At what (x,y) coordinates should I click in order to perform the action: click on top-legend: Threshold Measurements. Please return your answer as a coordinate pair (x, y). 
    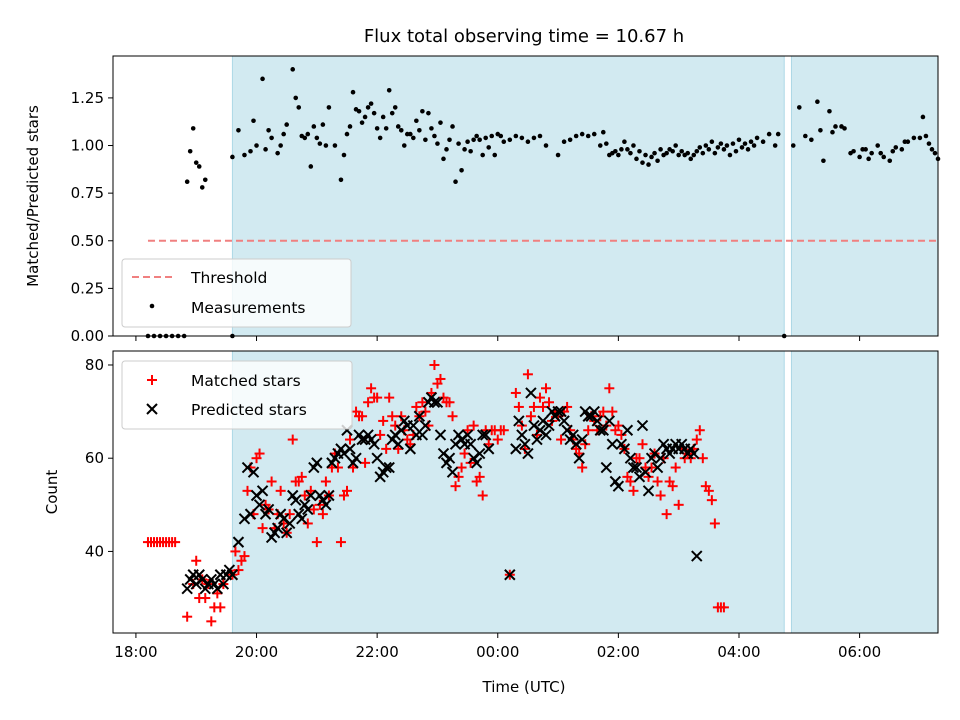
    Looking at the image, I should click on (236, 293).